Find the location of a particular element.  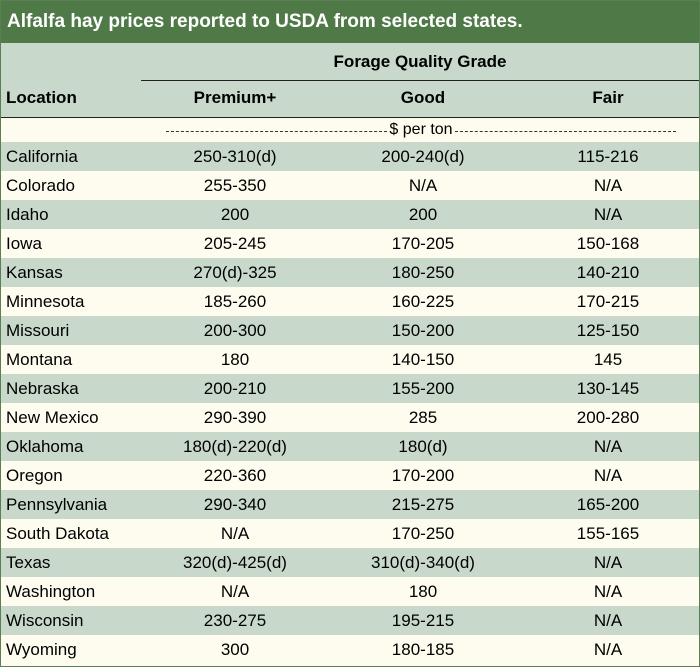

location-cell: Idaho is located at coordinates (27, 214).